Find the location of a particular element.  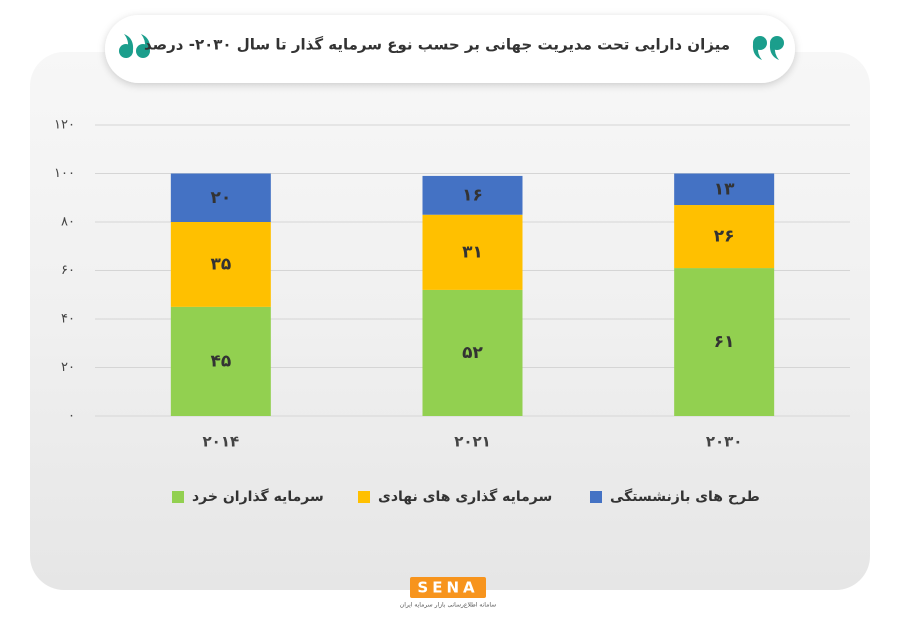

logo-text: SENA is located at coordinates (447, 588).